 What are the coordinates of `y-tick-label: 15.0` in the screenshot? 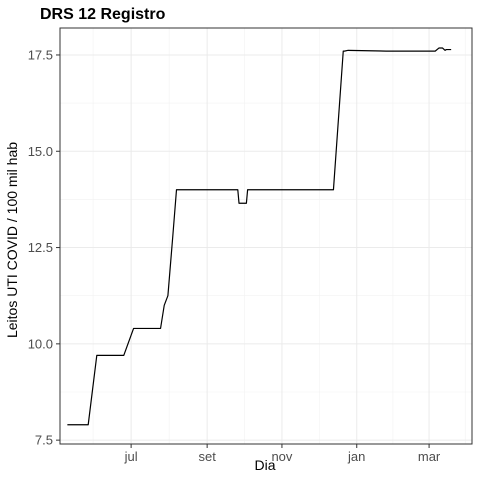 It's located at (40, 151).